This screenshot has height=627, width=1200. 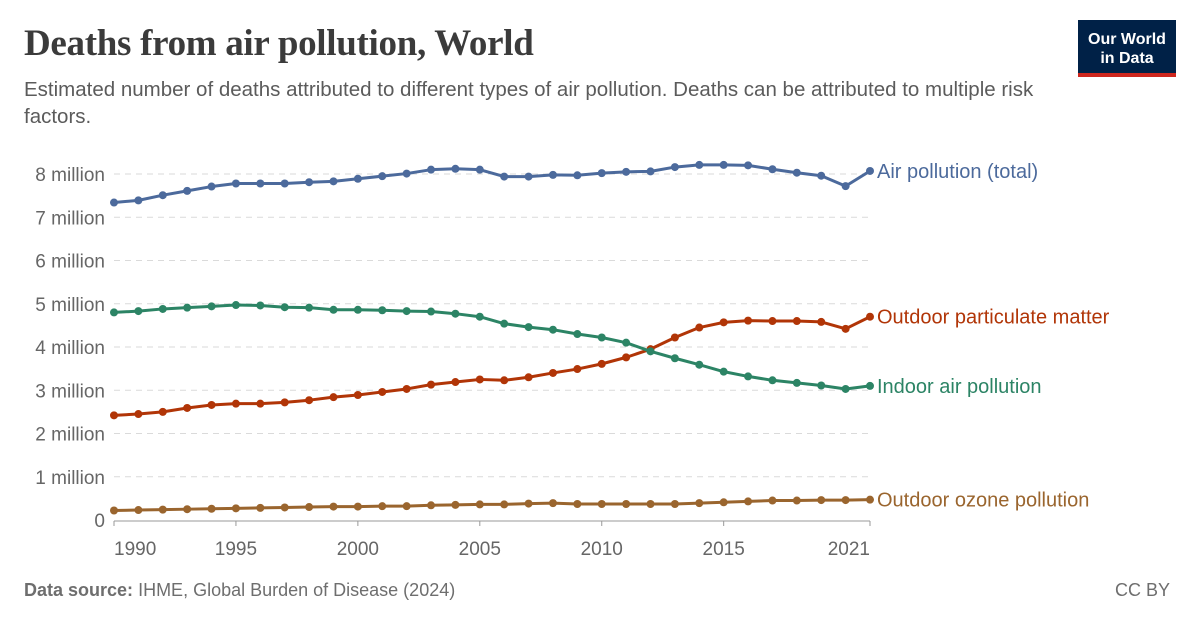 I want to click on logo-text: Our World in Data, so click(x=1127, y=49).